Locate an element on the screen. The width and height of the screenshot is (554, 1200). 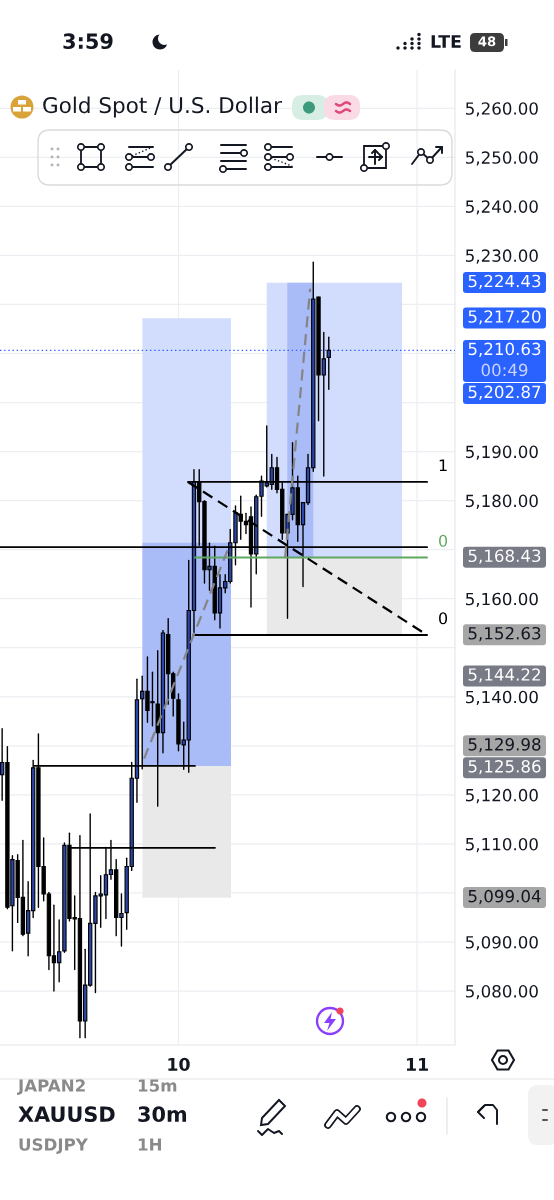
x-tick-label: 11 is located at coordinates (417, 1064).